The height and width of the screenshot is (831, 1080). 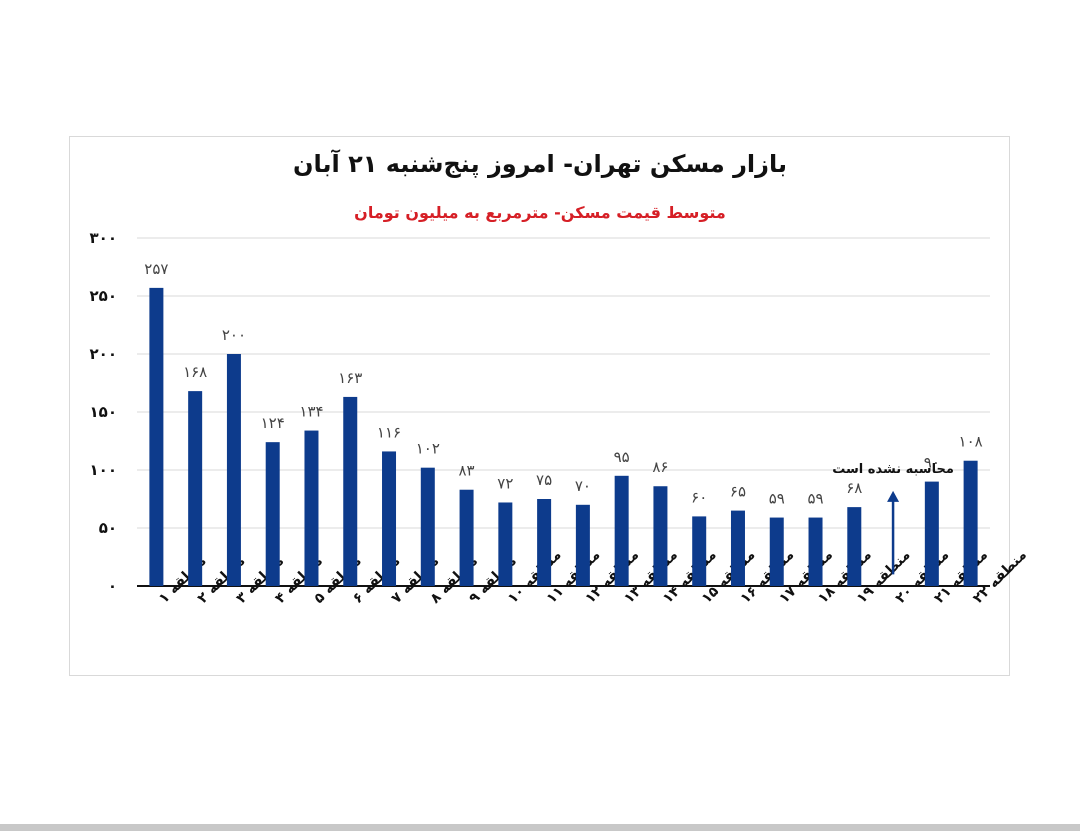 What do you see at coordinates (893, 469) in the screenshot?
I see `annotation-text: محاسبه نشده است` at bounding box center [893, 469].